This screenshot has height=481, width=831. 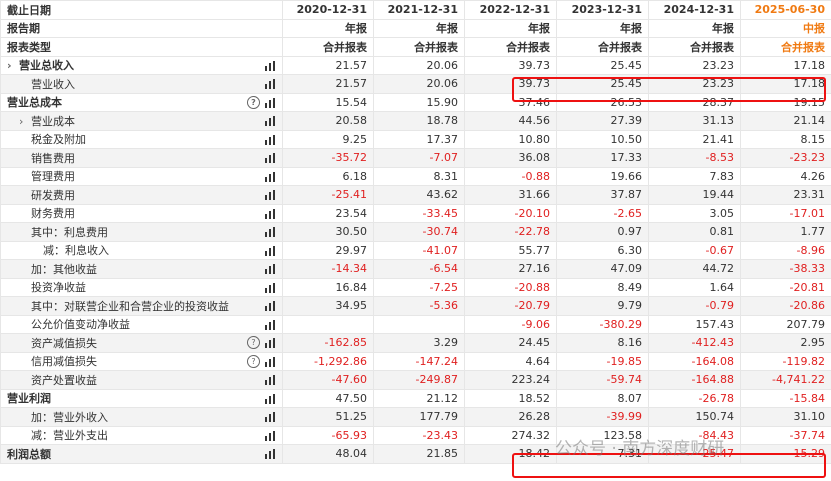 What do you see at coordinates (141, 343) in the screenshot?
I see `row-label-cell: 资产减值损失?` at bounding box center [141, 343].